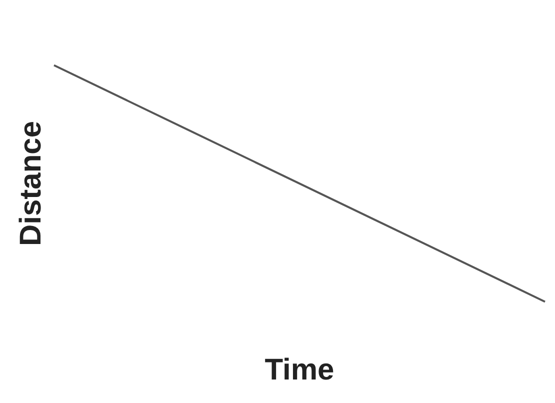 The height and width of the screenshot is (403, 555). What do you see at coordinates (31, 183) in the screenshot?
I see `y-axis-title: Distance` at bounding box center [31, 183].